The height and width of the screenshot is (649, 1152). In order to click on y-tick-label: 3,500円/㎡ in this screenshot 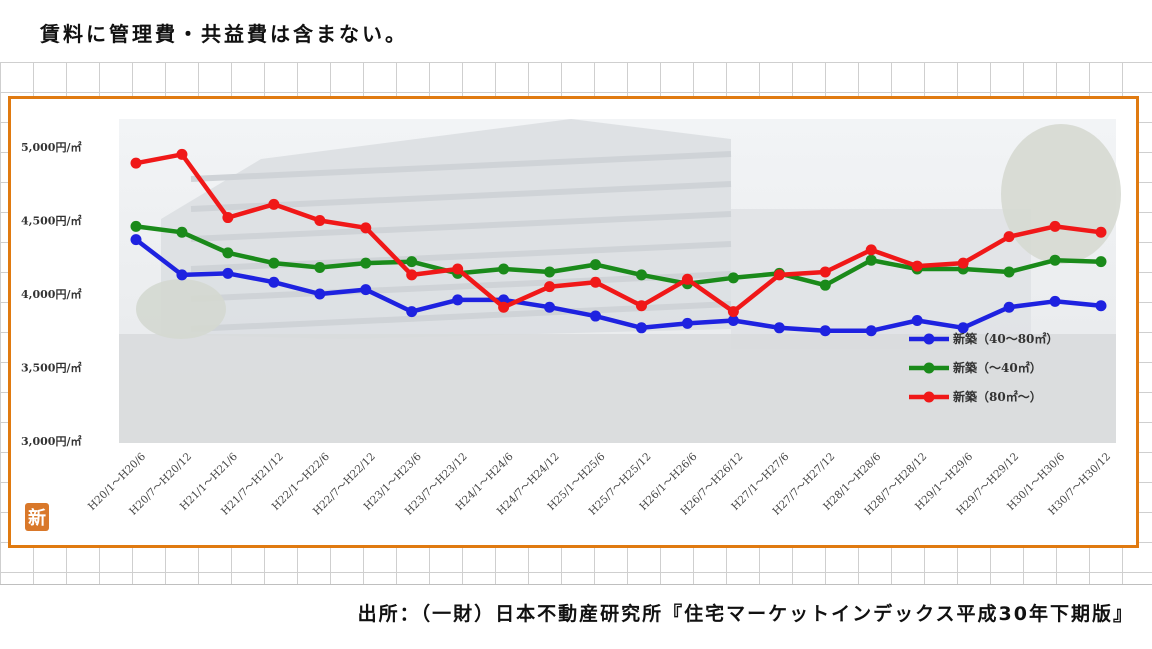, I will do `click(51, 368)`.